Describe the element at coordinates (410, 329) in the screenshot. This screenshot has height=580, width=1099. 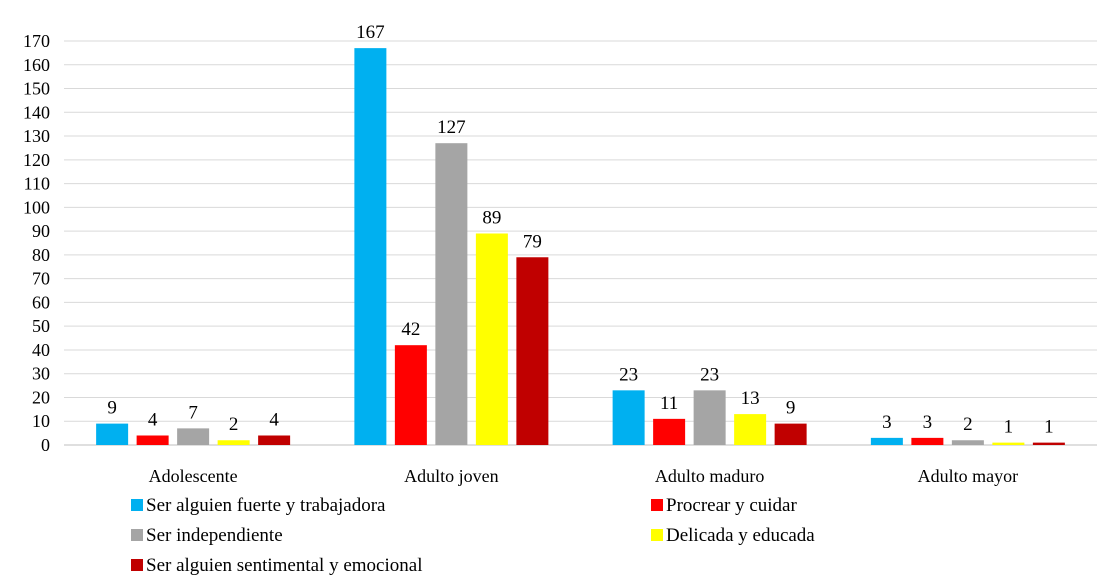
I see `data-label: 42` at that location.